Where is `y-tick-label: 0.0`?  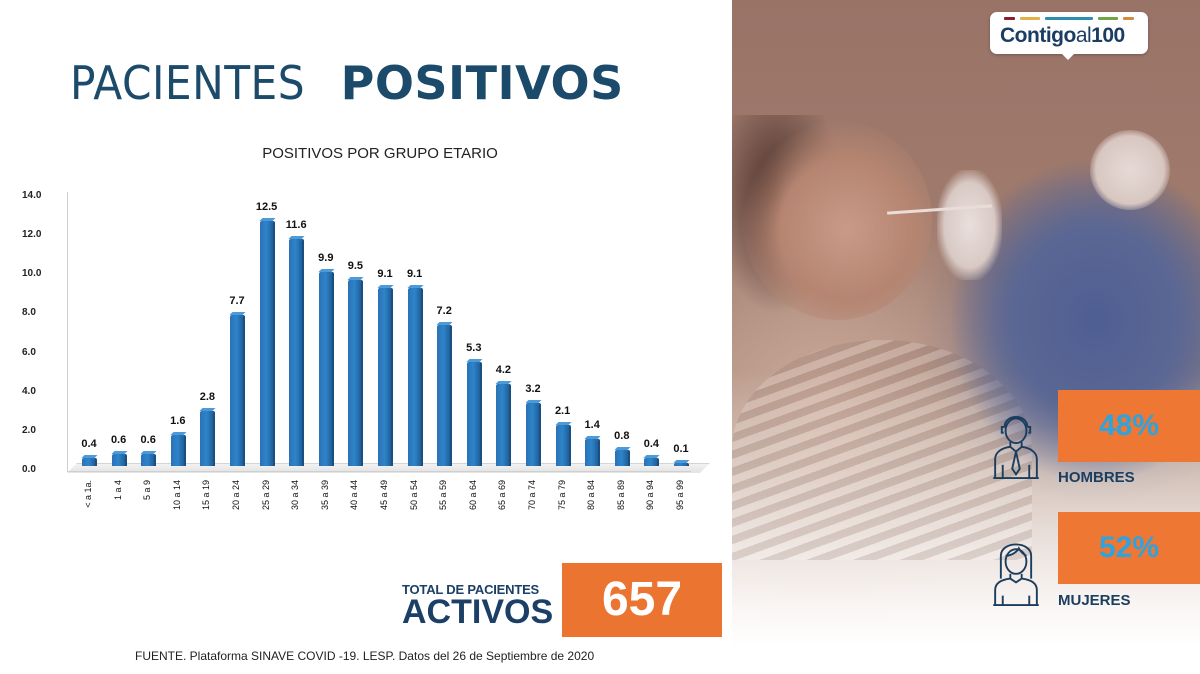
y-tick-label: 0.0 is located at coordinates (29, 469).